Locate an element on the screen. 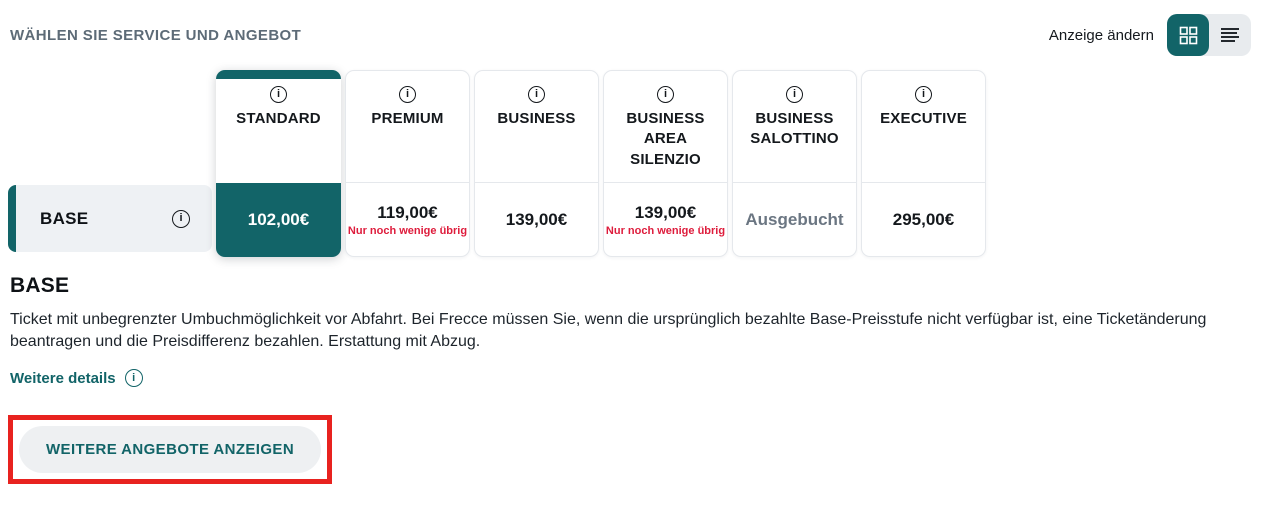 This screenshot has width=1261, height=507. price-cell-executive-base: 295,00€ is located at coordinates (923, 219).